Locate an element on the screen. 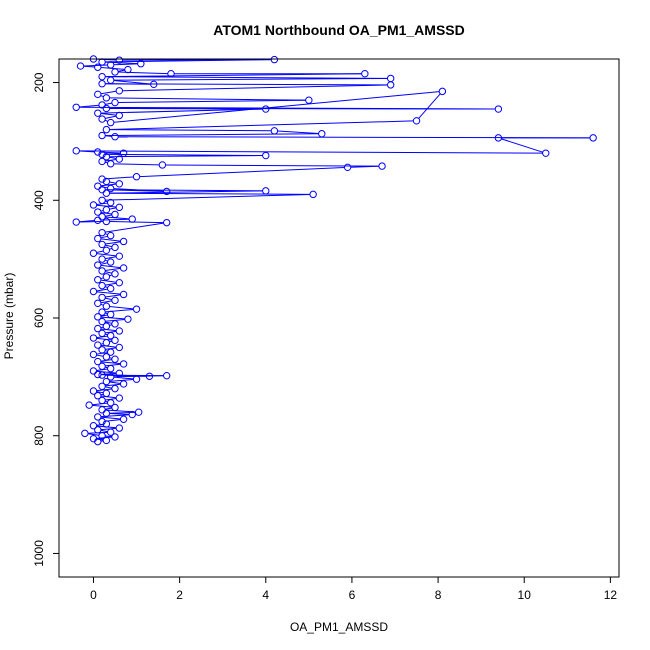 The image size is (650, 650). y-axis: 200 400 600 800 1000 is located at coordinates (46, 319).